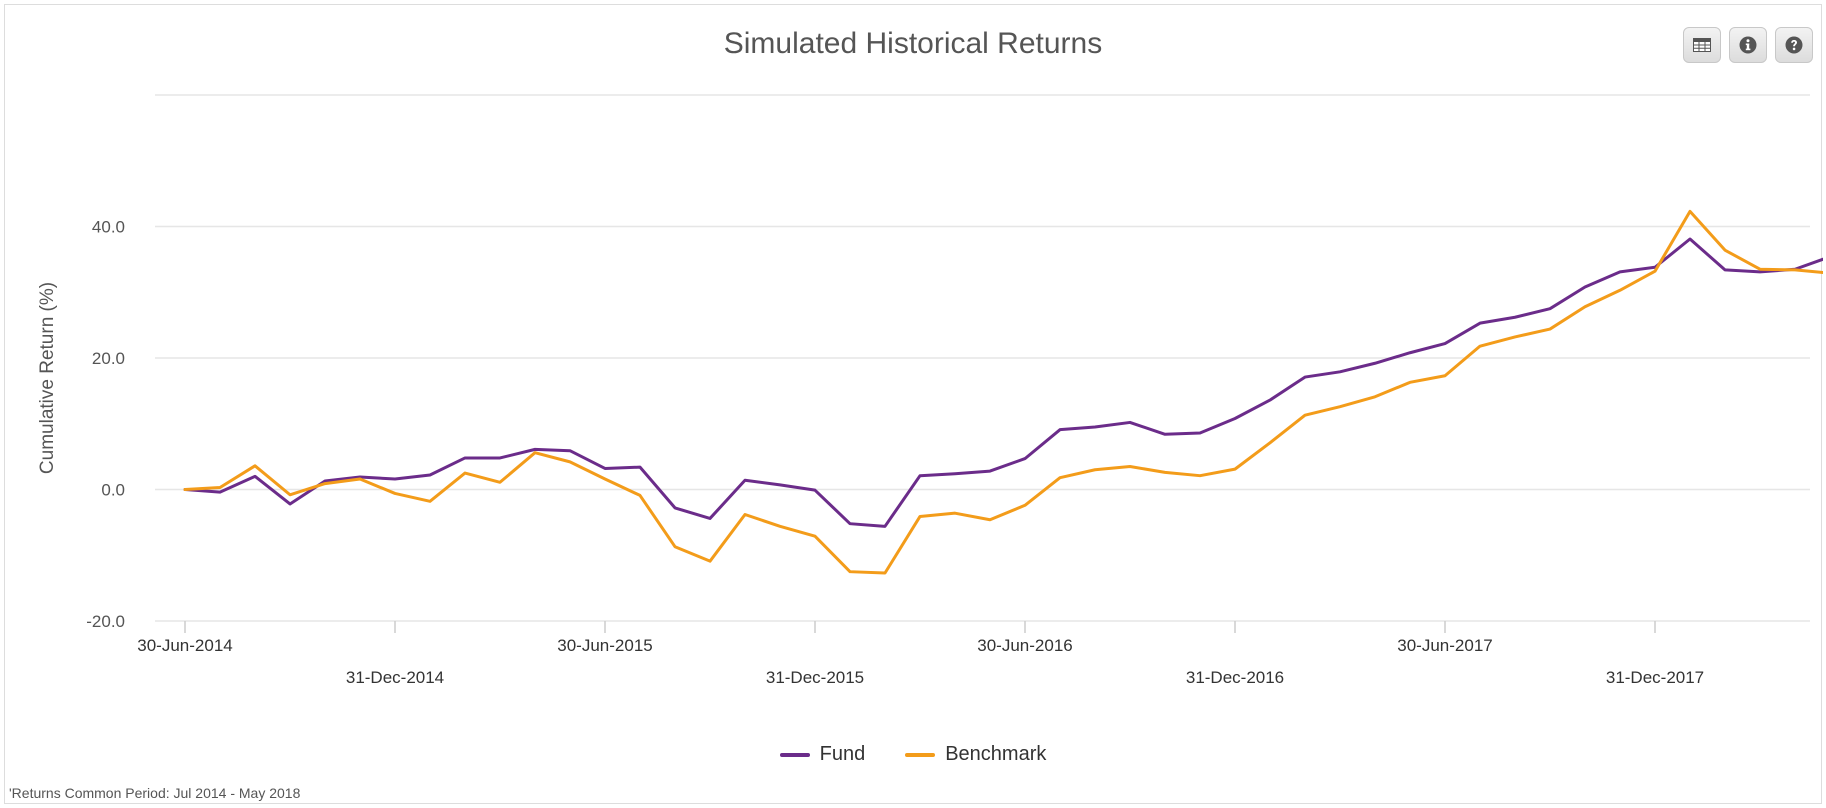 The width and height of the screenshot is (1826, 808). What do you see at coordinates (815, 677) in the screenshot?
I see `x-tick-label: 31-Dec-2015` at bounding box center [815, 677].